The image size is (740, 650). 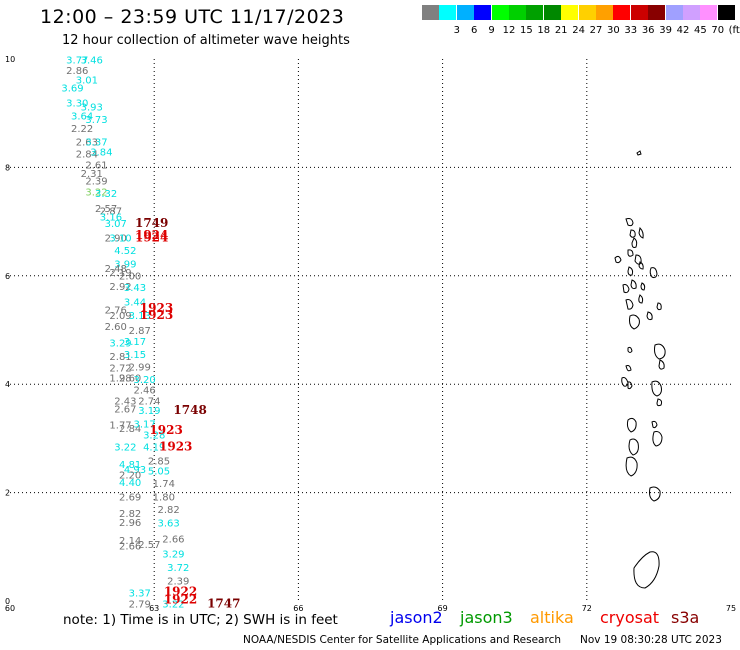 I want to click on lon-tick-label: 75, so click(x=731, y=608).